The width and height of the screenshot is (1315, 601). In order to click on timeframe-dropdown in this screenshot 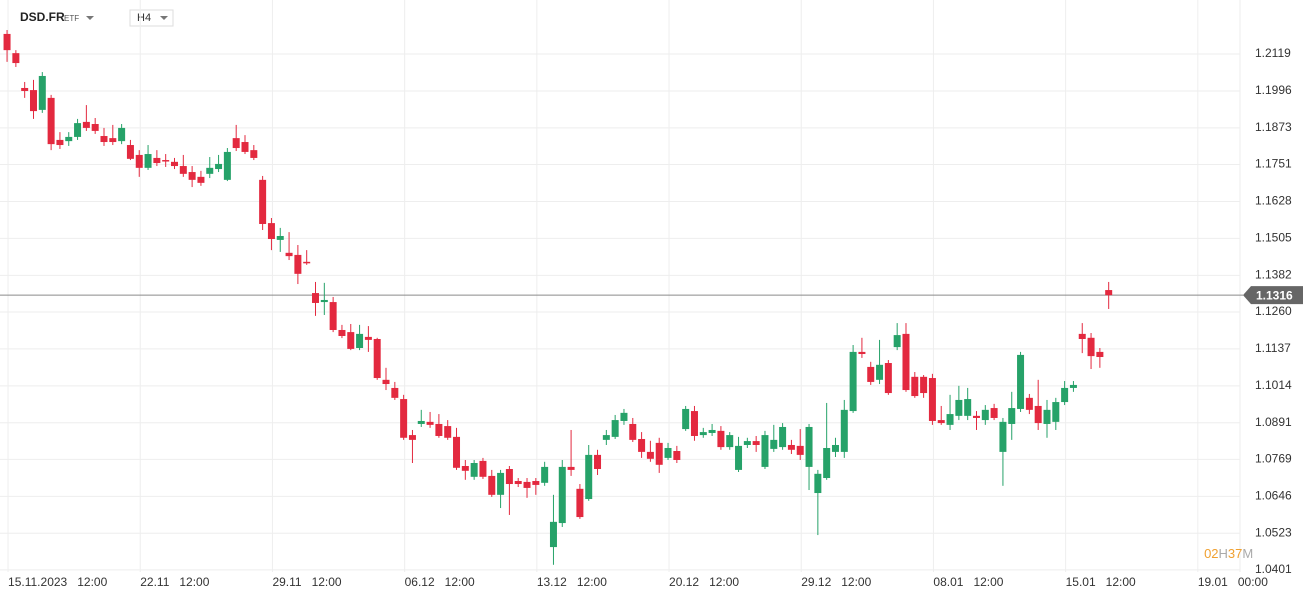, I will do `click(164, 18)`.